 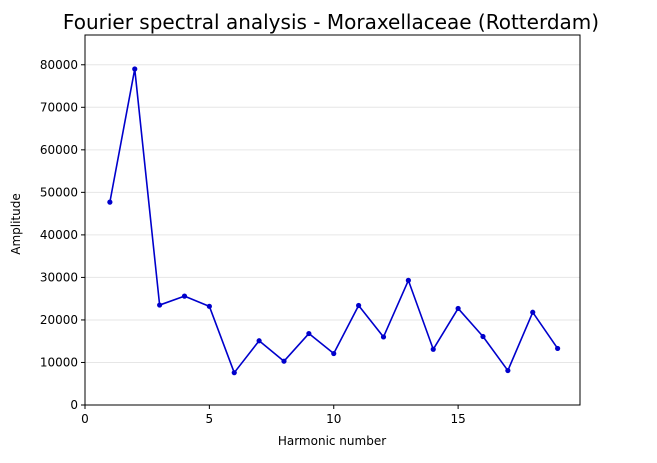 What do you see at coordinates (74, 405) in the screenshot?
I see `y-tick-label-0: 0` at bounding box center [74, 405].